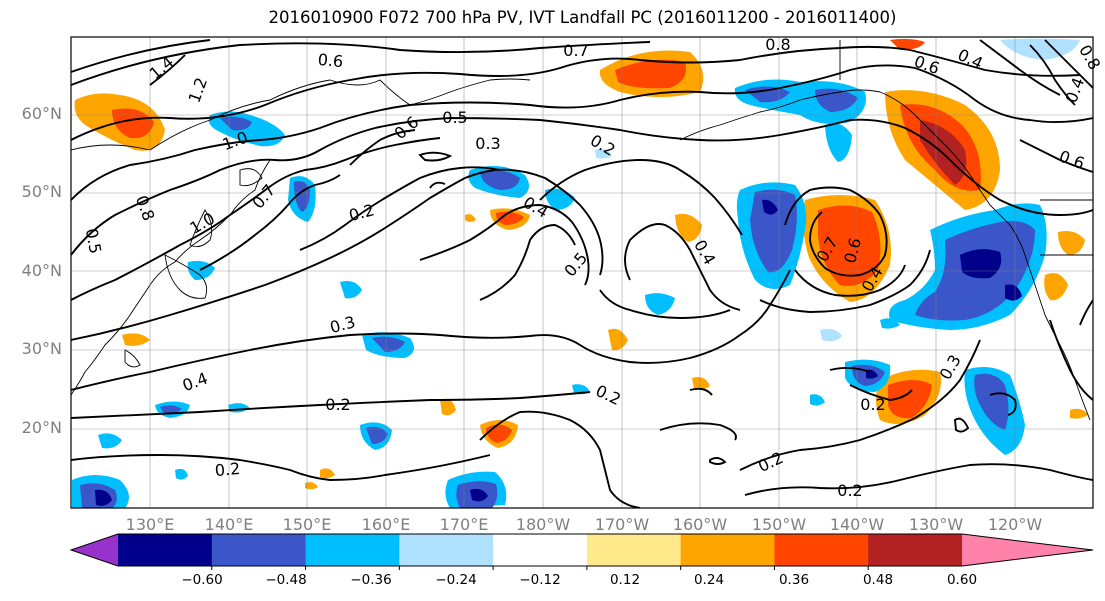 This screenshot has height=601, width=1105. Describe the element at coordinates (286, 580) in the screenshot. I see `colorbar-tick-label: −0.48` at that location.